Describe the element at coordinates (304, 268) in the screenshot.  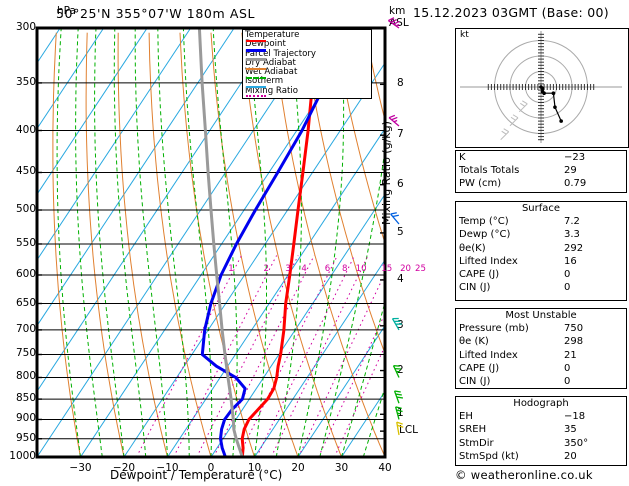
I see `mixing-ratio-value: 4` at that location.